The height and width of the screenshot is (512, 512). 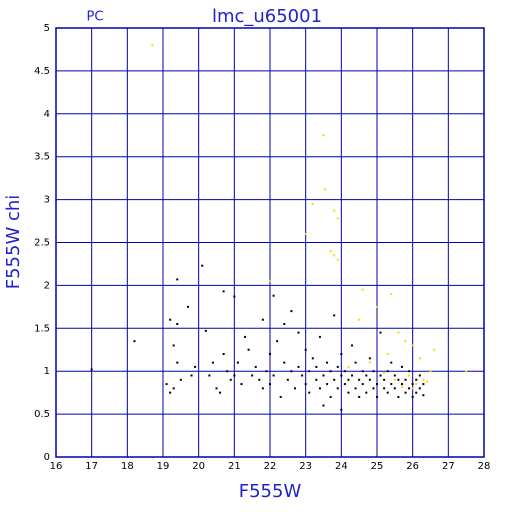 I want to click on x-tick-label: 28, so click(x=484, y=466).